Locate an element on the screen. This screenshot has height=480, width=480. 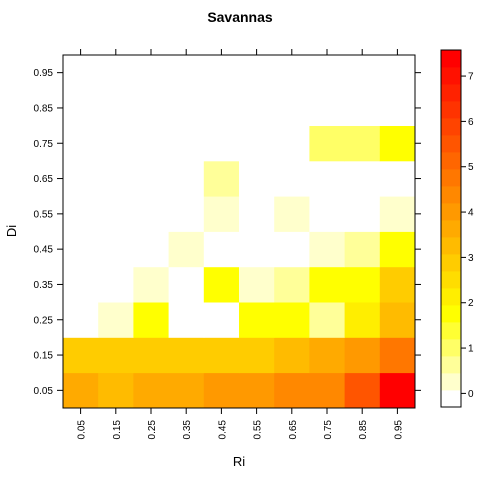
x-tick-label: 0.55 is located at coordinates (258, 430).